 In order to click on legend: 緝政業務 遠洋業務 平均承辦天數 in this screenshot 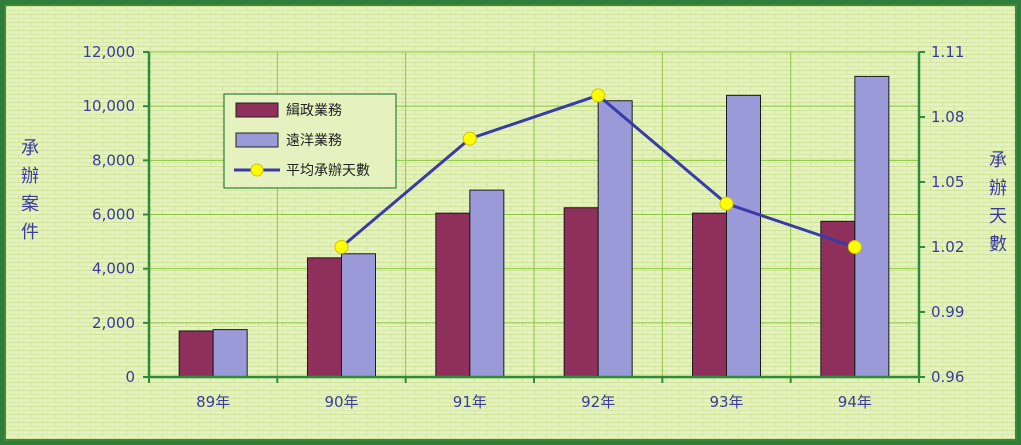, I will do `click(310, 141)`.